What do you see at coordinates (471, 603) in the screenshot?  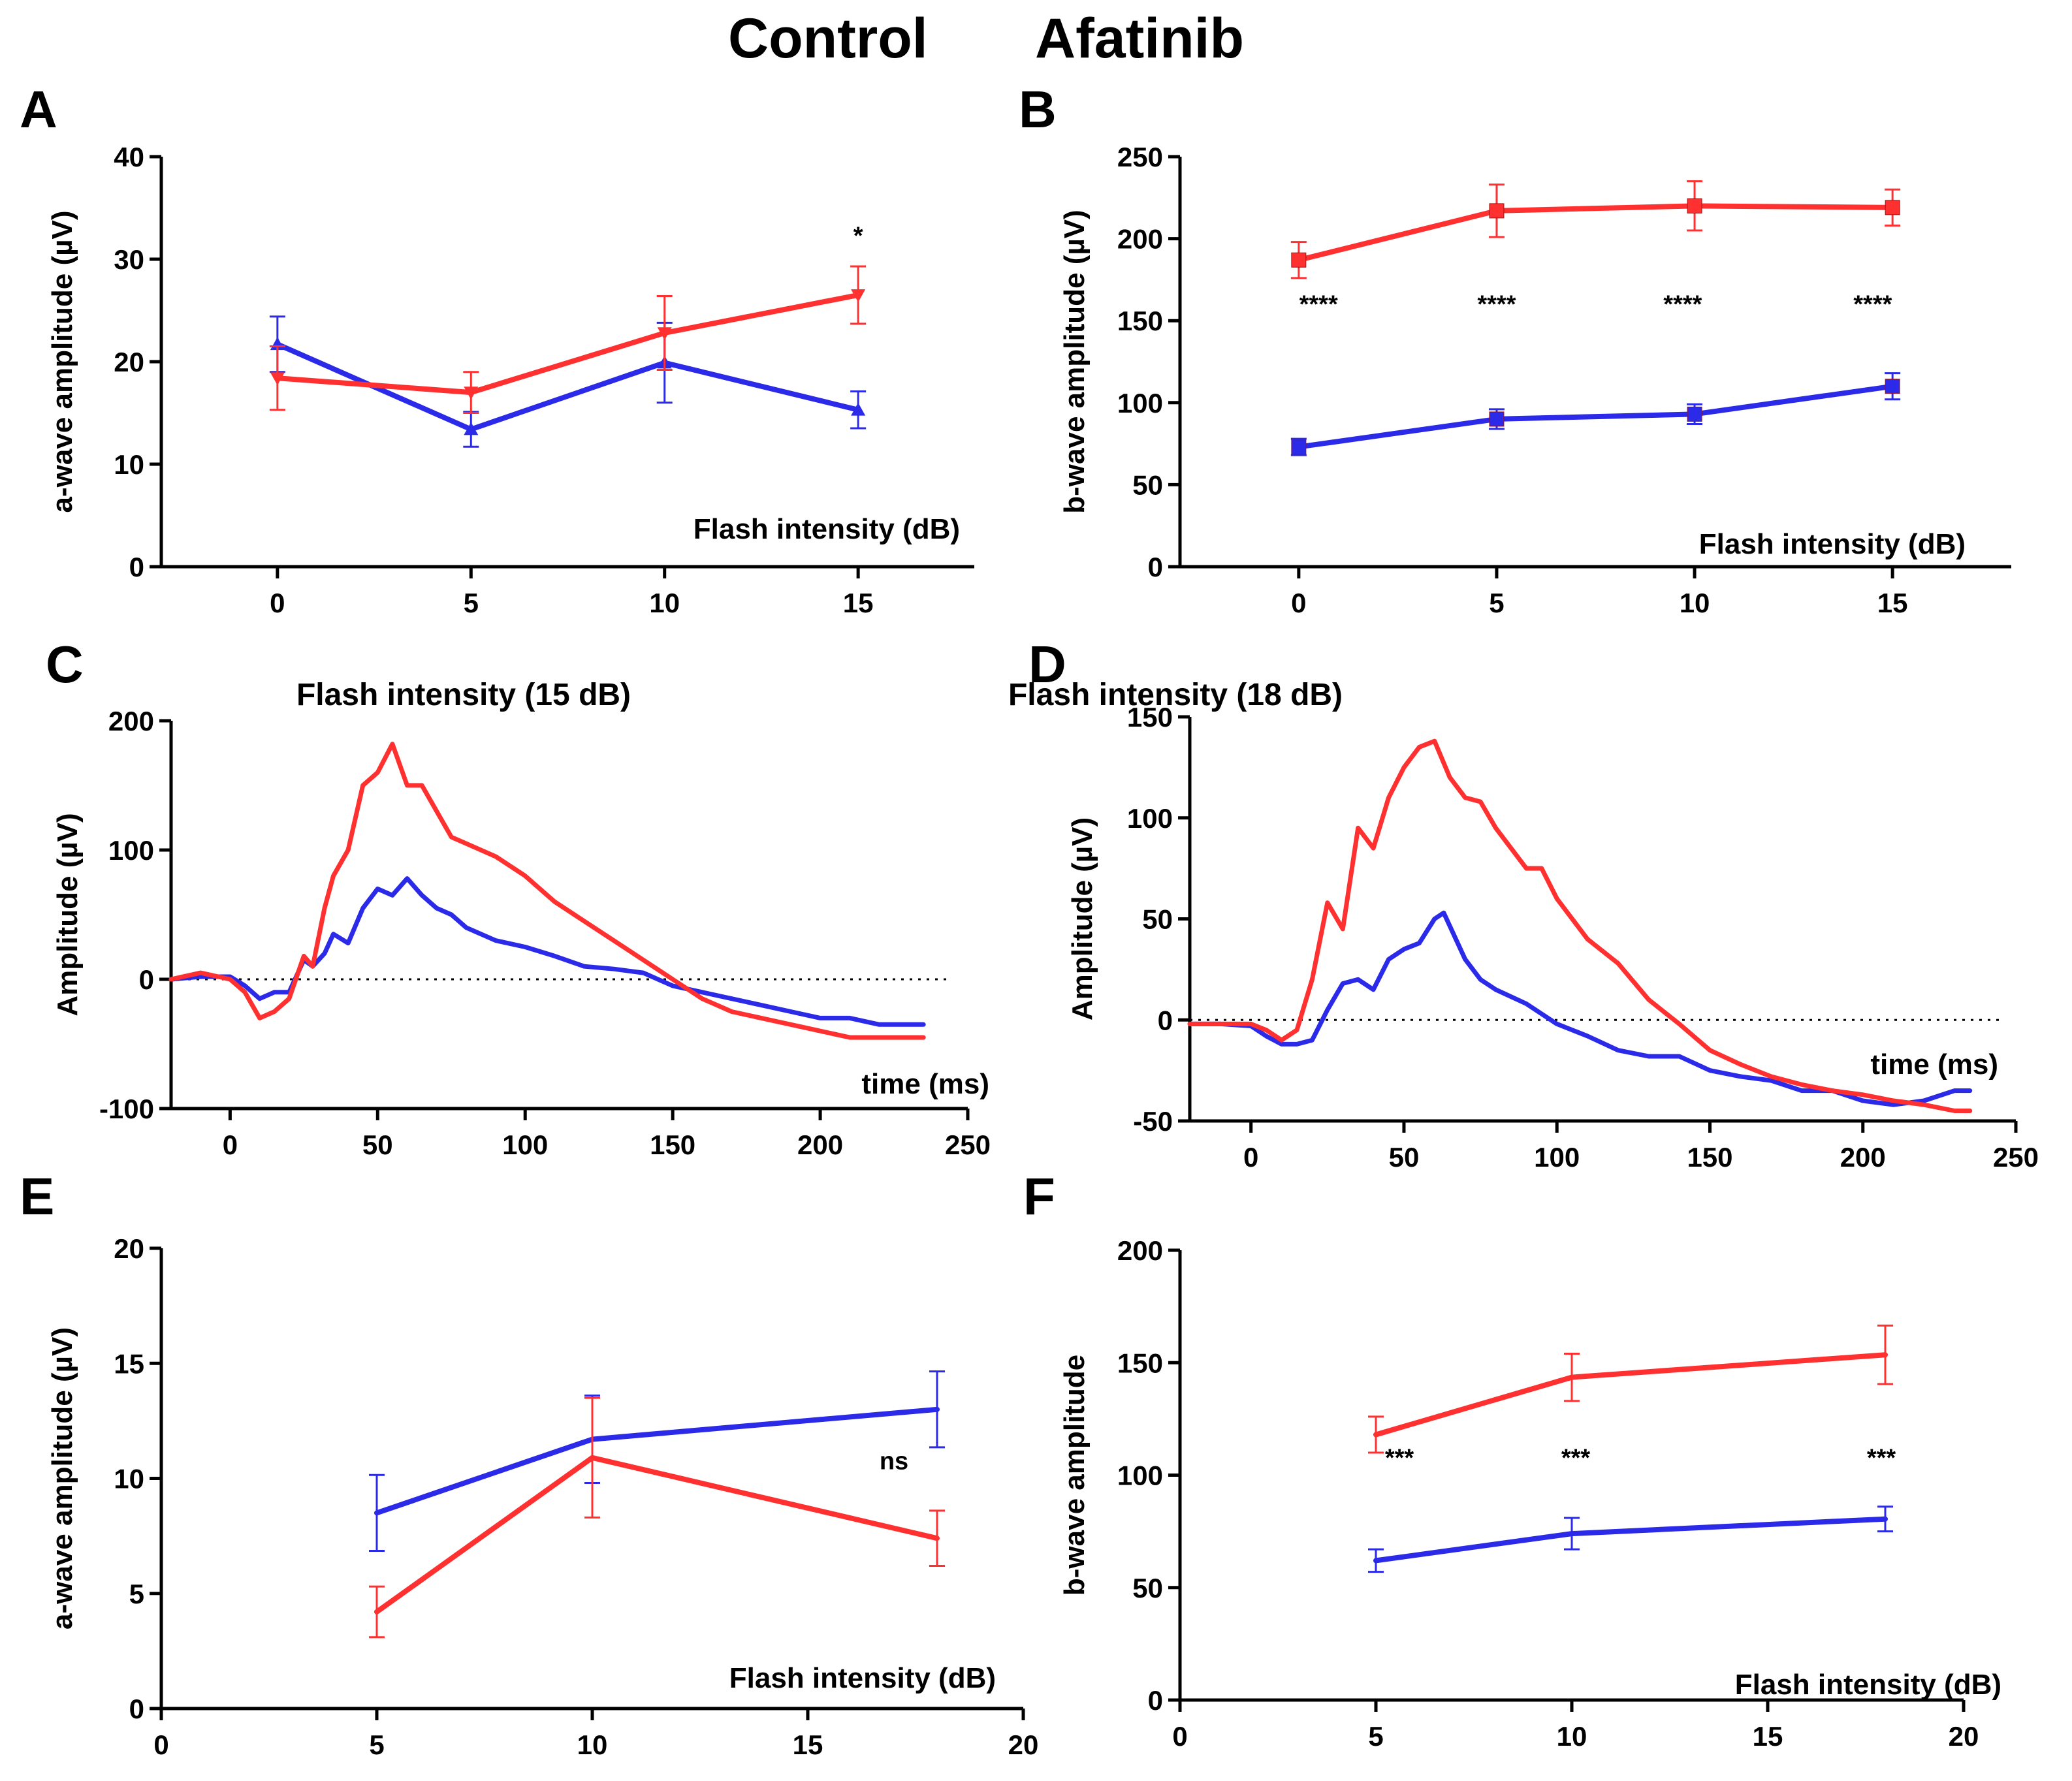 I see `x-tick-label-A: 5` at bounding box center [471, 603].